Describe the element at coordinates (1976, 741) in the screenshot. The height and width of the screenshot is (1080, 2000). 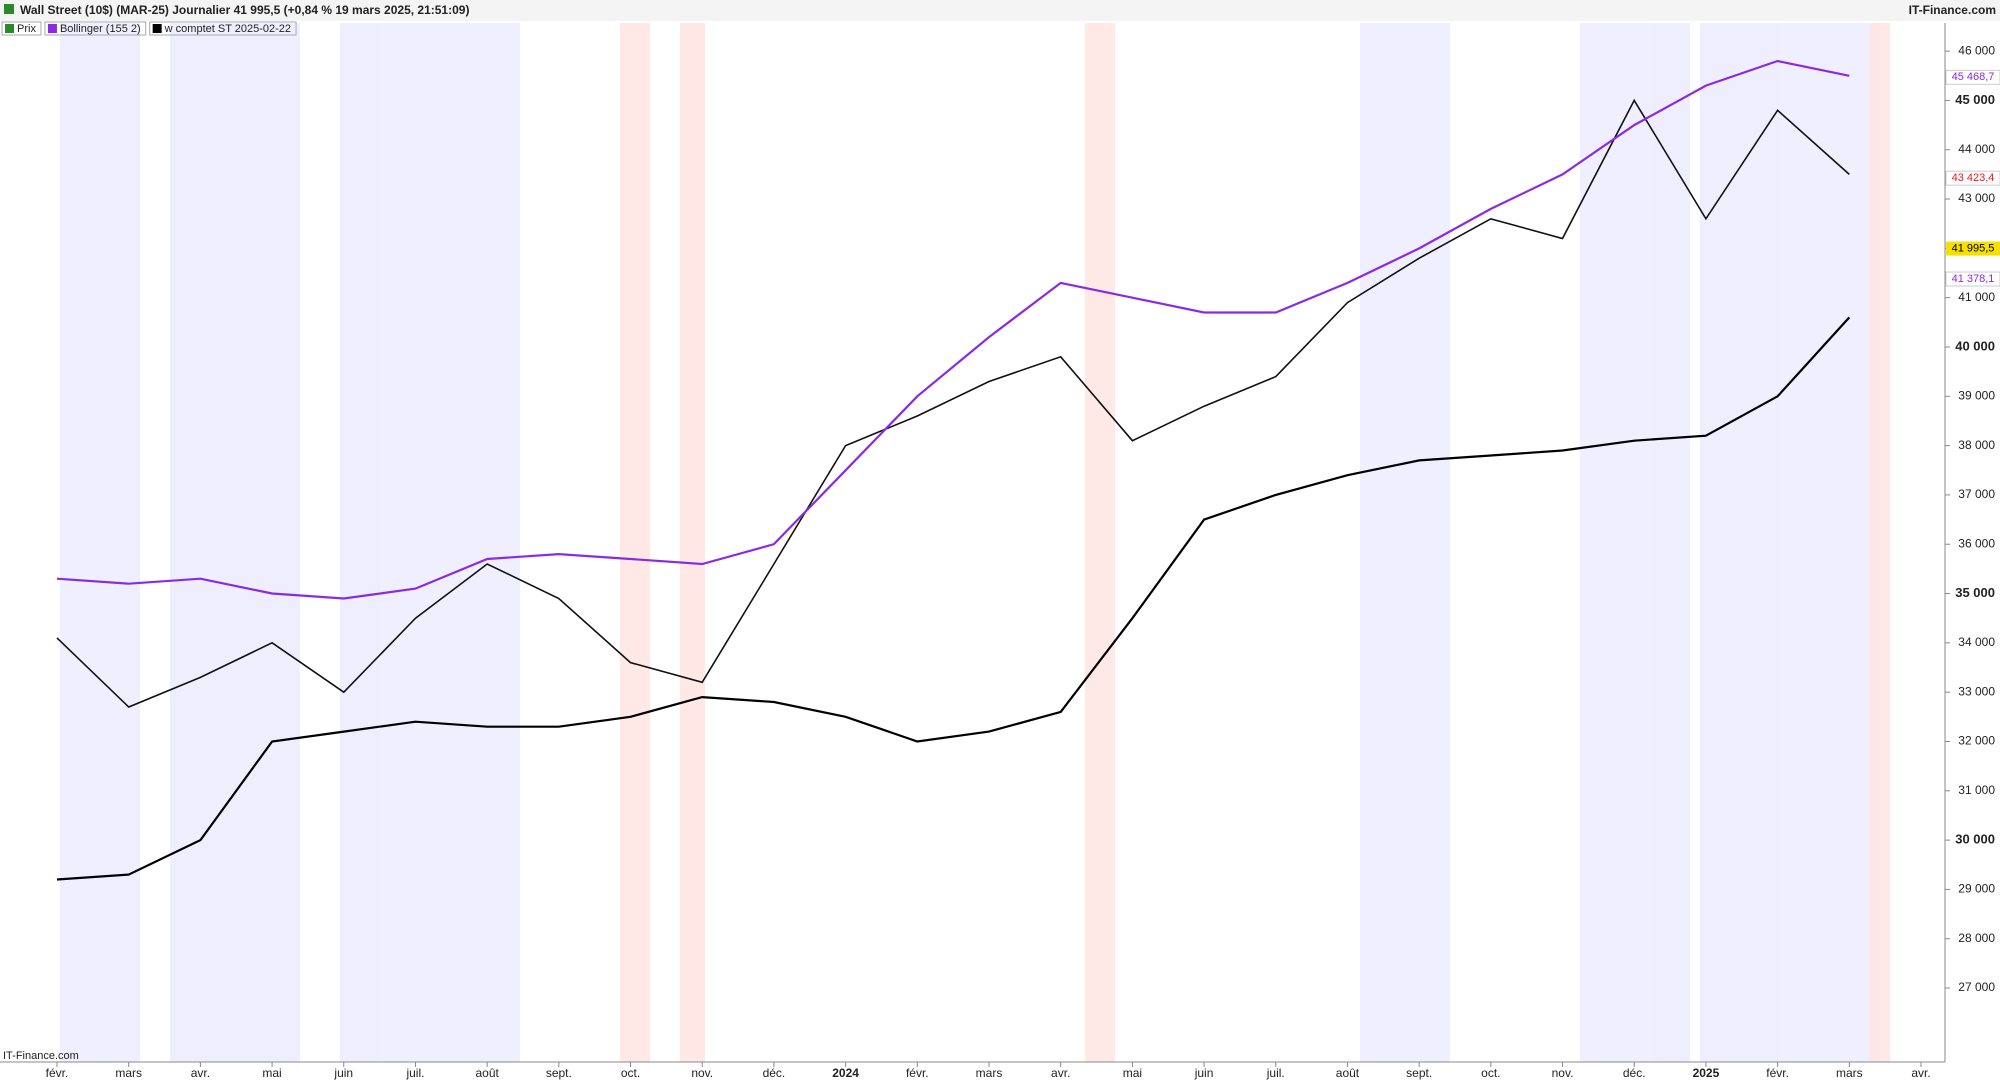
I see `y-tick-label: 32 000` at that location.